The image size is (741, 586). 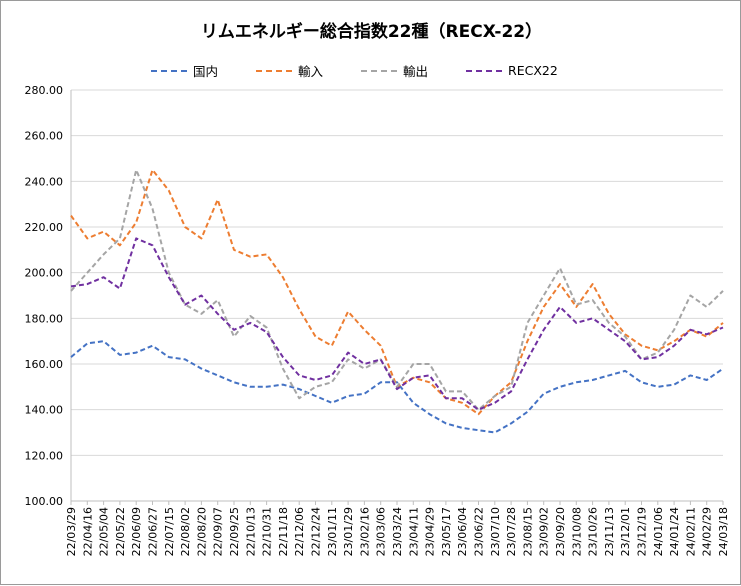 What do you see at coordinates (316, 531) in the screenshot?
I see `x-tick-label: 22/12/24` at bounding box center [316, 531].